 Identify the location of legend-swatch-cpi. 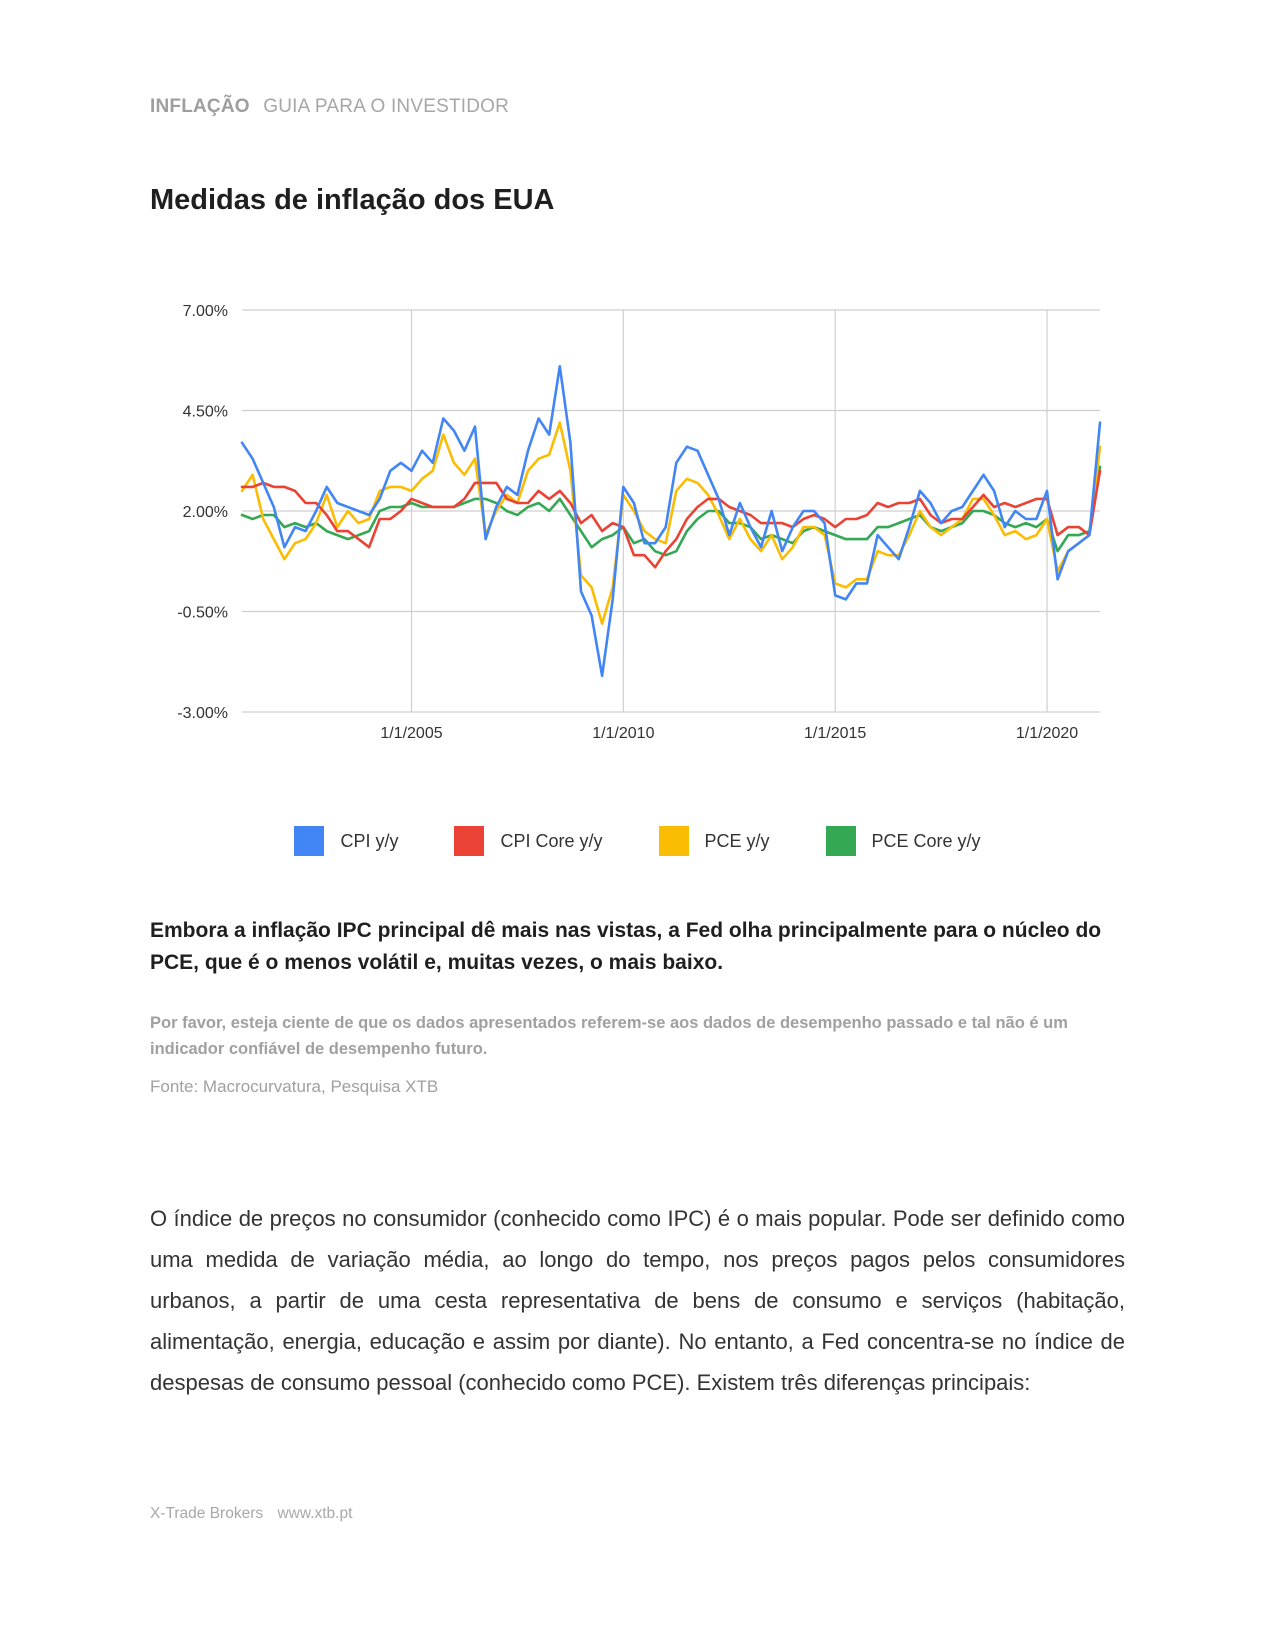
(309, 841).